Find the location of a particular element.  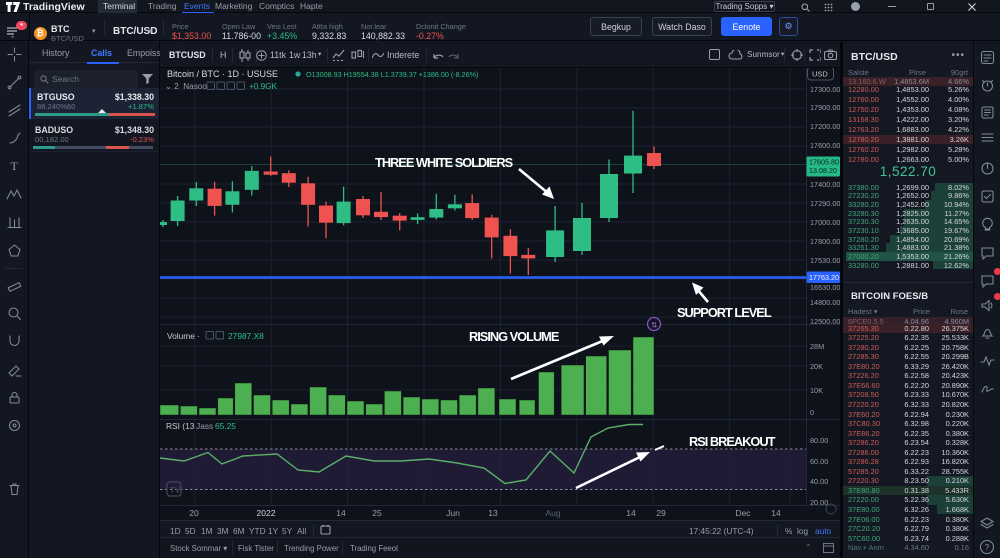

svg-text: ⌄ 2 Nasoo is located at coordinates (186, 86).